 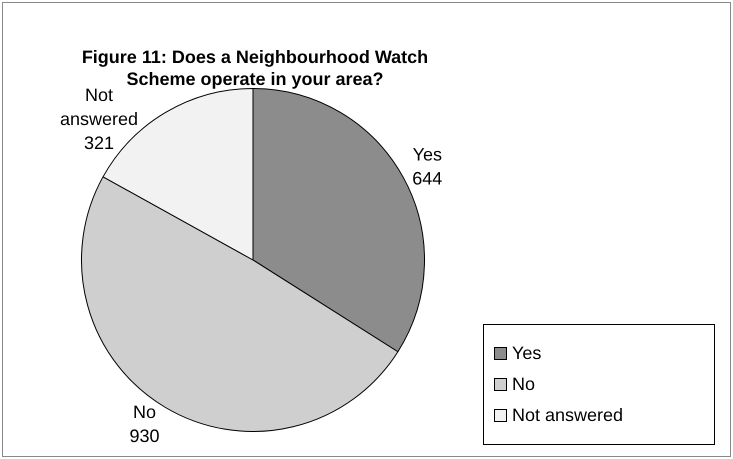 I want to click on data-label: 644, so click(x=427, y=178).